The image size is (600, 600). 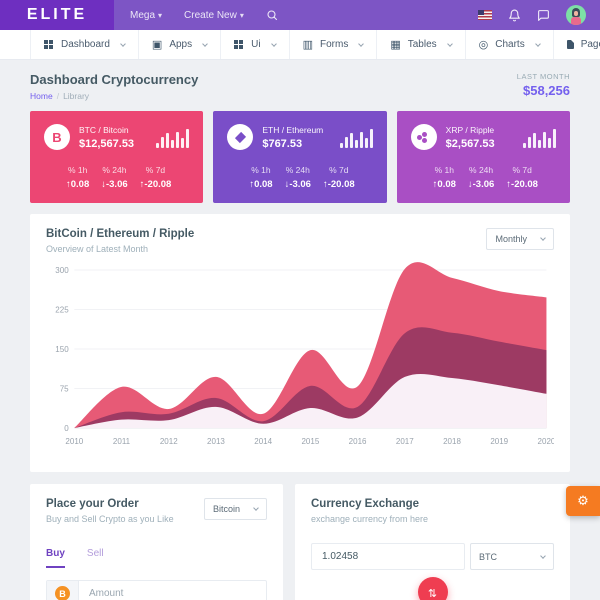 What do you see at coordinates (114, 96) in the screenshot?
I see `breadcrumb: Home / Library` at bounding box center [114, 96].